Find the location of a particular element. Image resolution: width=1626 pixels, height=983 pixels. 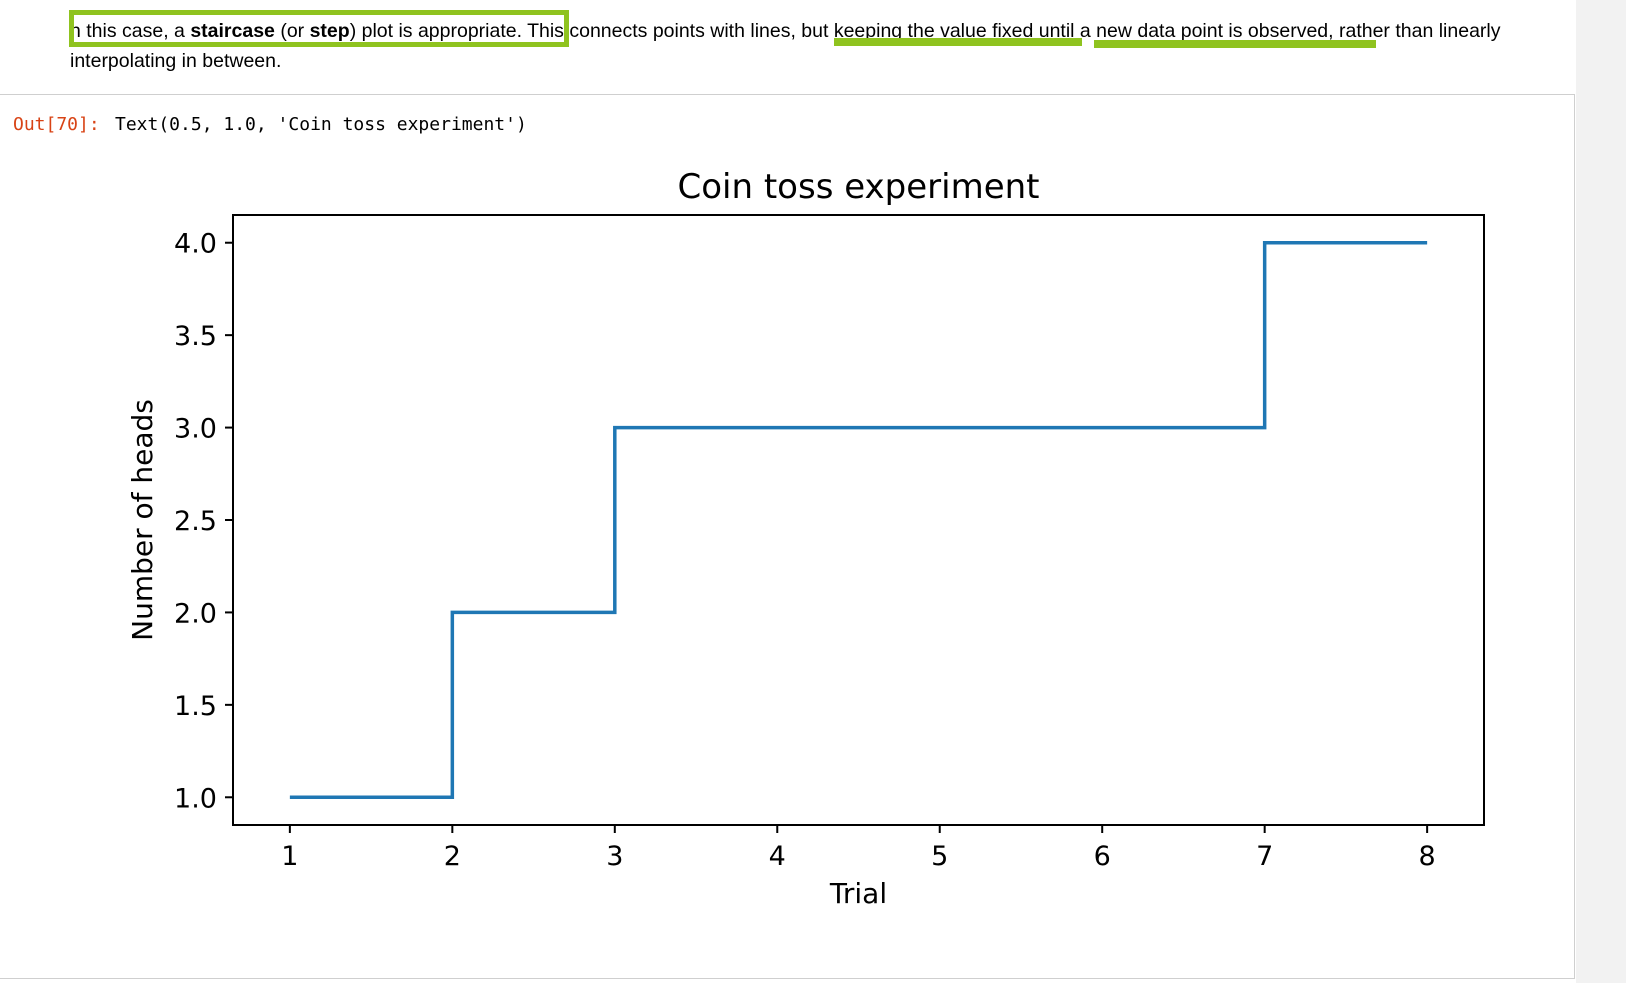

y-tick-label: 1.5 is located at coordinates (195, 706).